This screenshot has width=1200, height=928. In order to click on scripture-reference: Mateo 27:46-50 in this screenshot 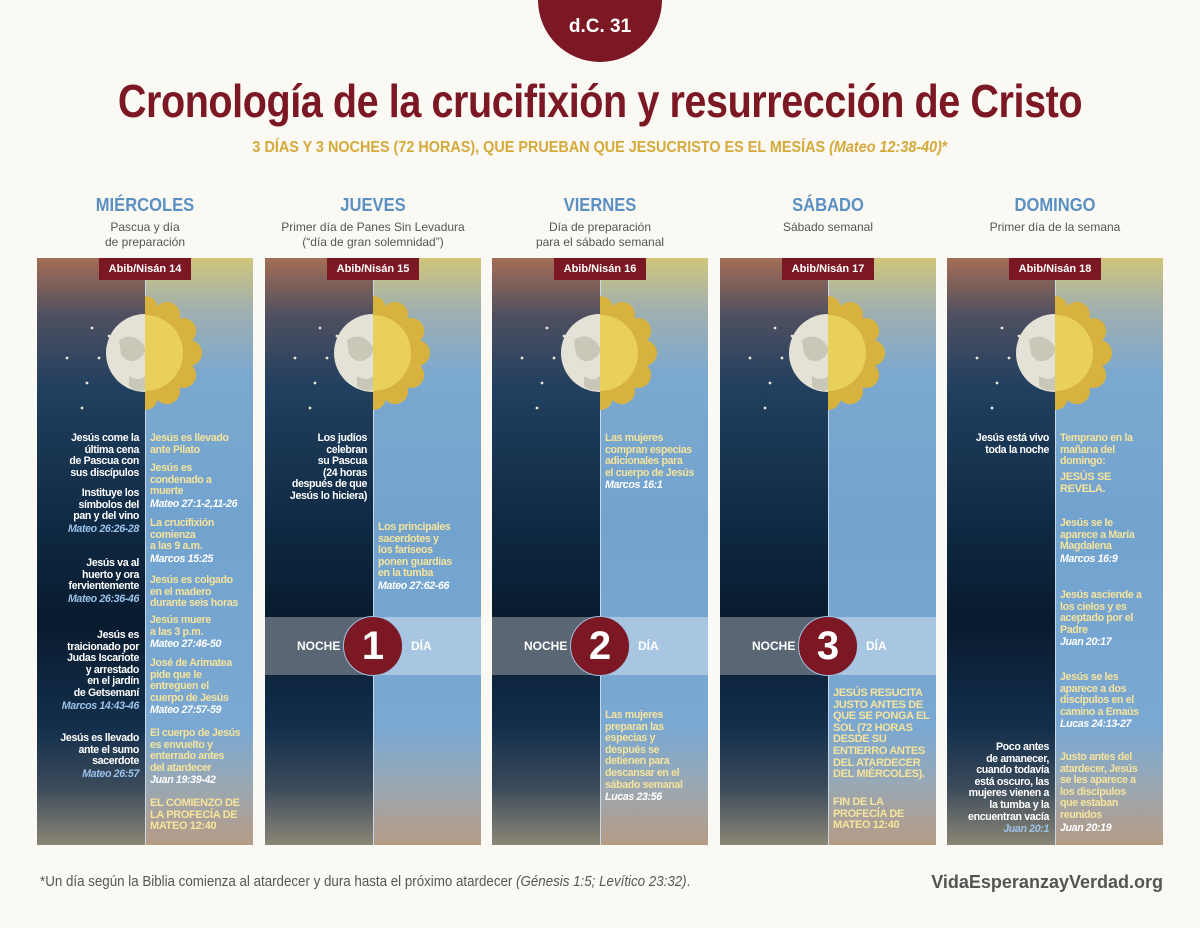, I will do `click(186, 644)`.